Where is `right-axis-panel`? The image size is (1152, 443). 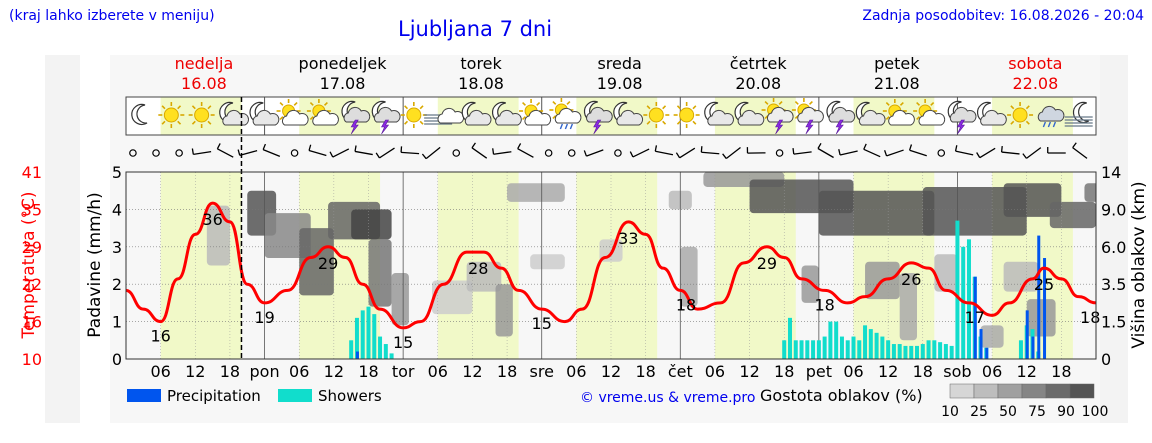 right-axis-panel is located at coordinates (1114, 239).